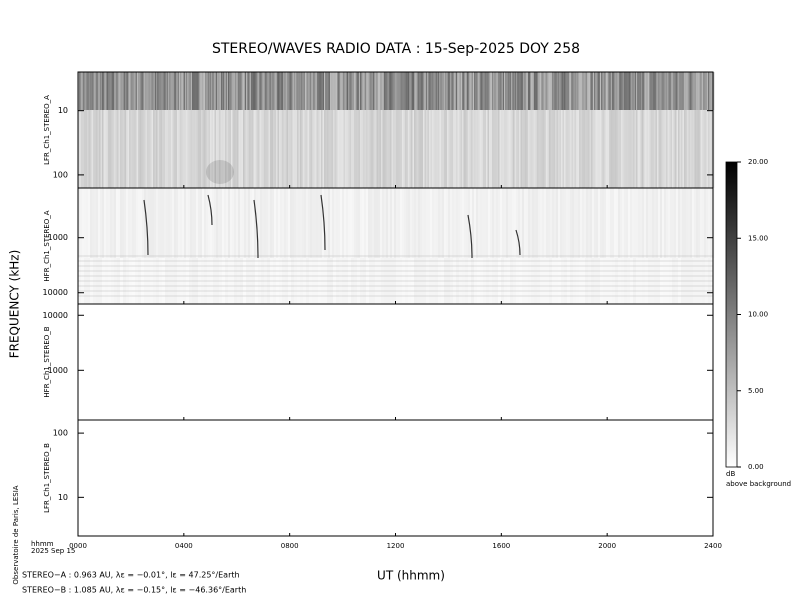  I want to click on x-tick-label: 0800, so click(290, 546).